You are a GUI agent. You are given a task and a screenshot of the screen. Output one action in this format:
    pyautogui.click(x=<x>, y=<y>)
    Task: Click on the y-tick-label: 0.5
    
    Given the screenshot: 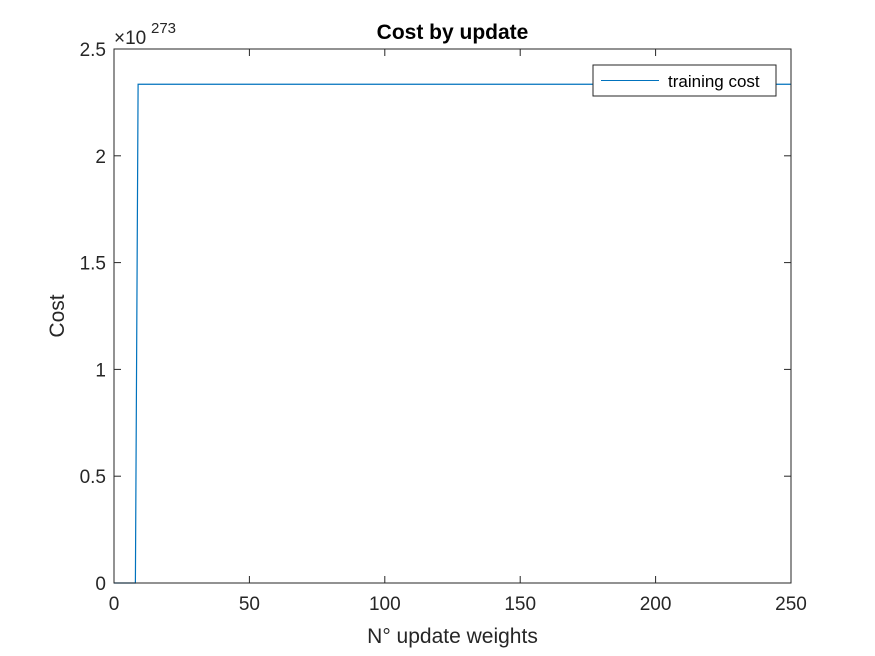 What is the action you would take?
    pyautogui.click(x=93, y=477)
    